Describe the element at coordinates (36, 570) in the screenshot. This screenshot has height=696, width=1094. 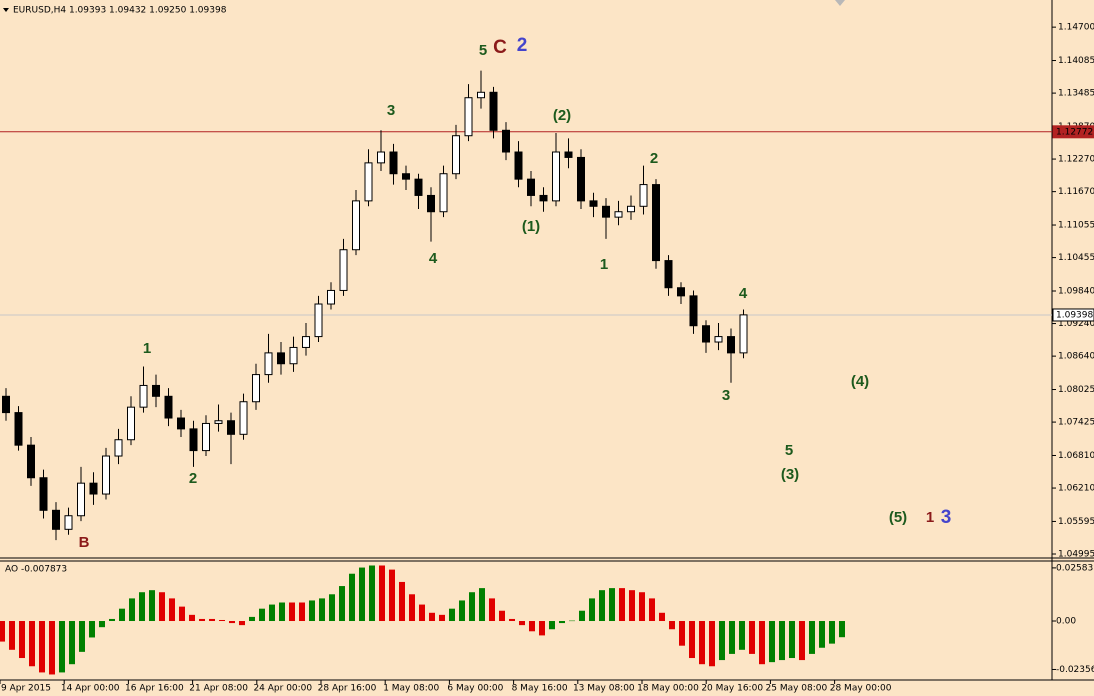
I see `indicator-title: AO -0.007873` at that location.